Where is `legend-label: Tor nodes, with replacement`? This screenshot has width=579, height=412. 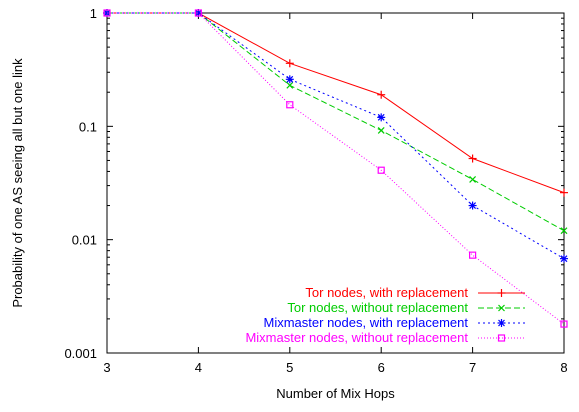
legend-label: Tor nodes, with replacement is located at coordinates (386, 292).